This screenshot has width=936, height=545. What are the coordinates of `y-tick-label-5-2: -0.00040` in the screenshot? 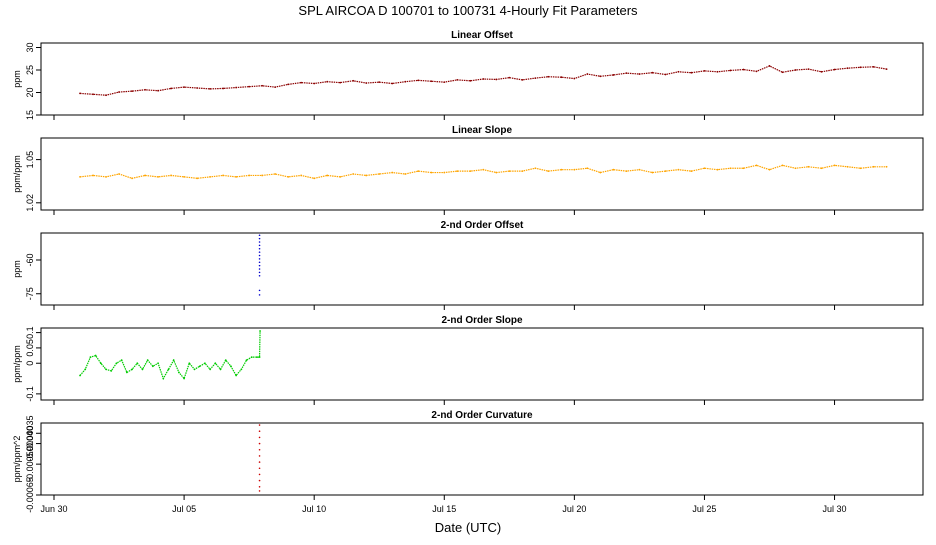 It's located at (30, 444).